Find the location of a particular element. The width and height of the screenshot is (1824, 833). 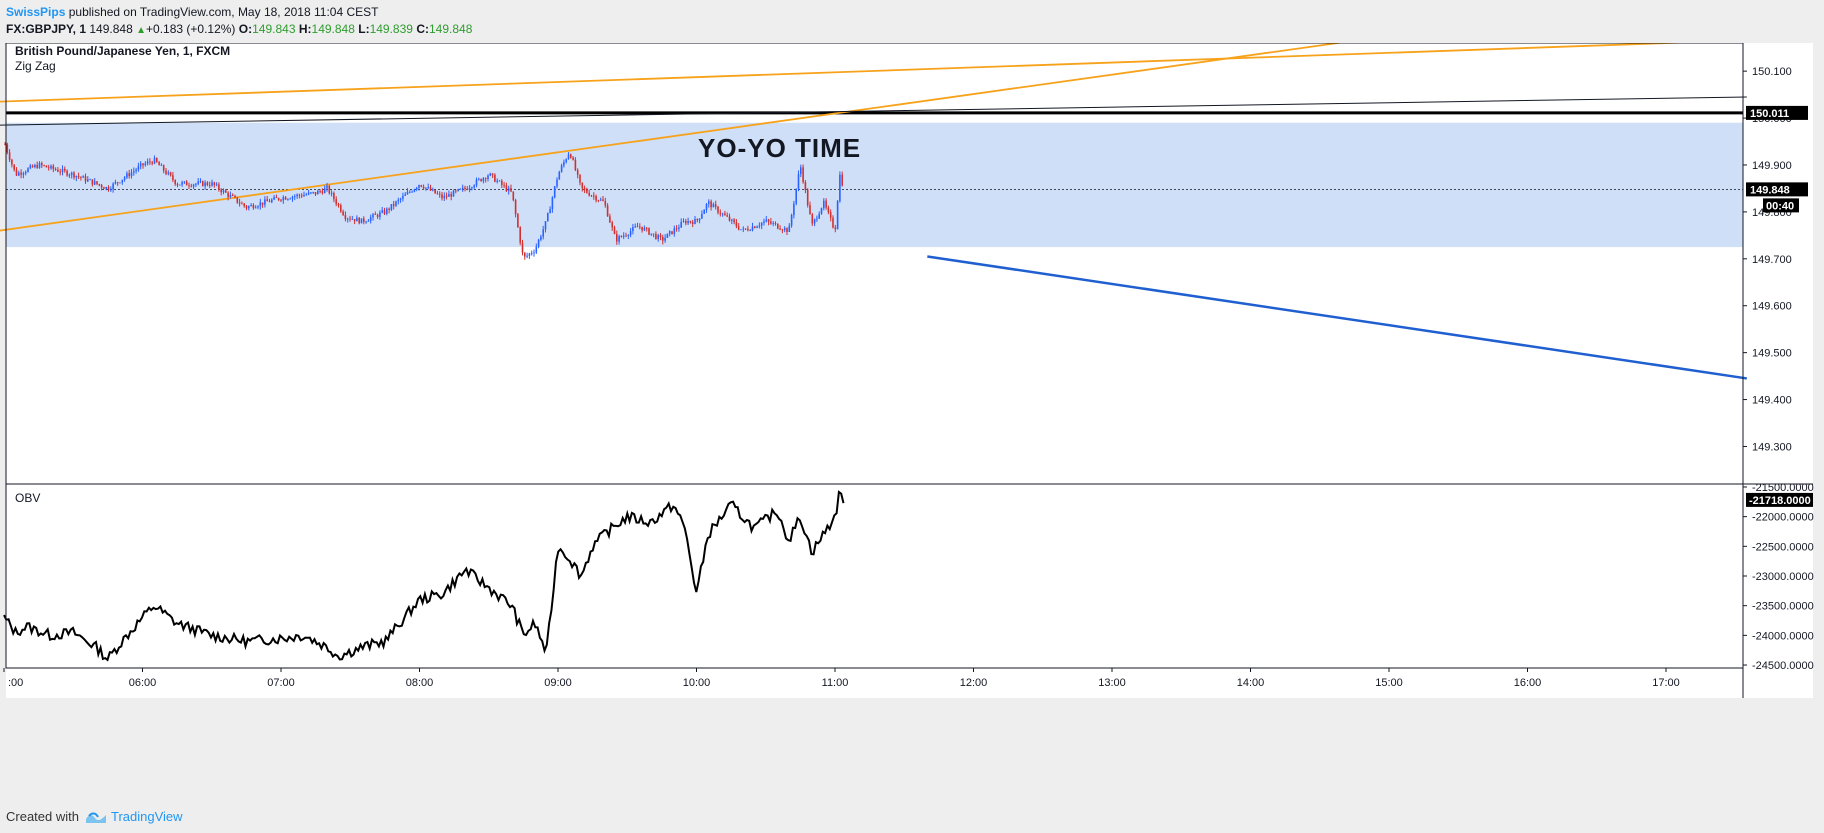

high-label: H: is located at coordinates (305, 29).